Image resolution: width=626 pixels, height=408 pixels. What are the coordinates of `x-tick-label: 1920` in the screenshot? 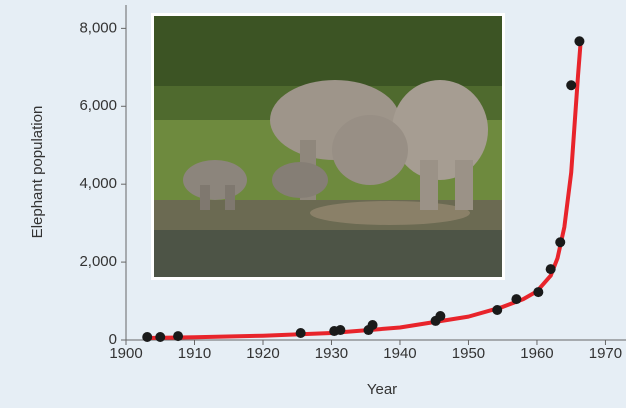 It's located at (262, 353).